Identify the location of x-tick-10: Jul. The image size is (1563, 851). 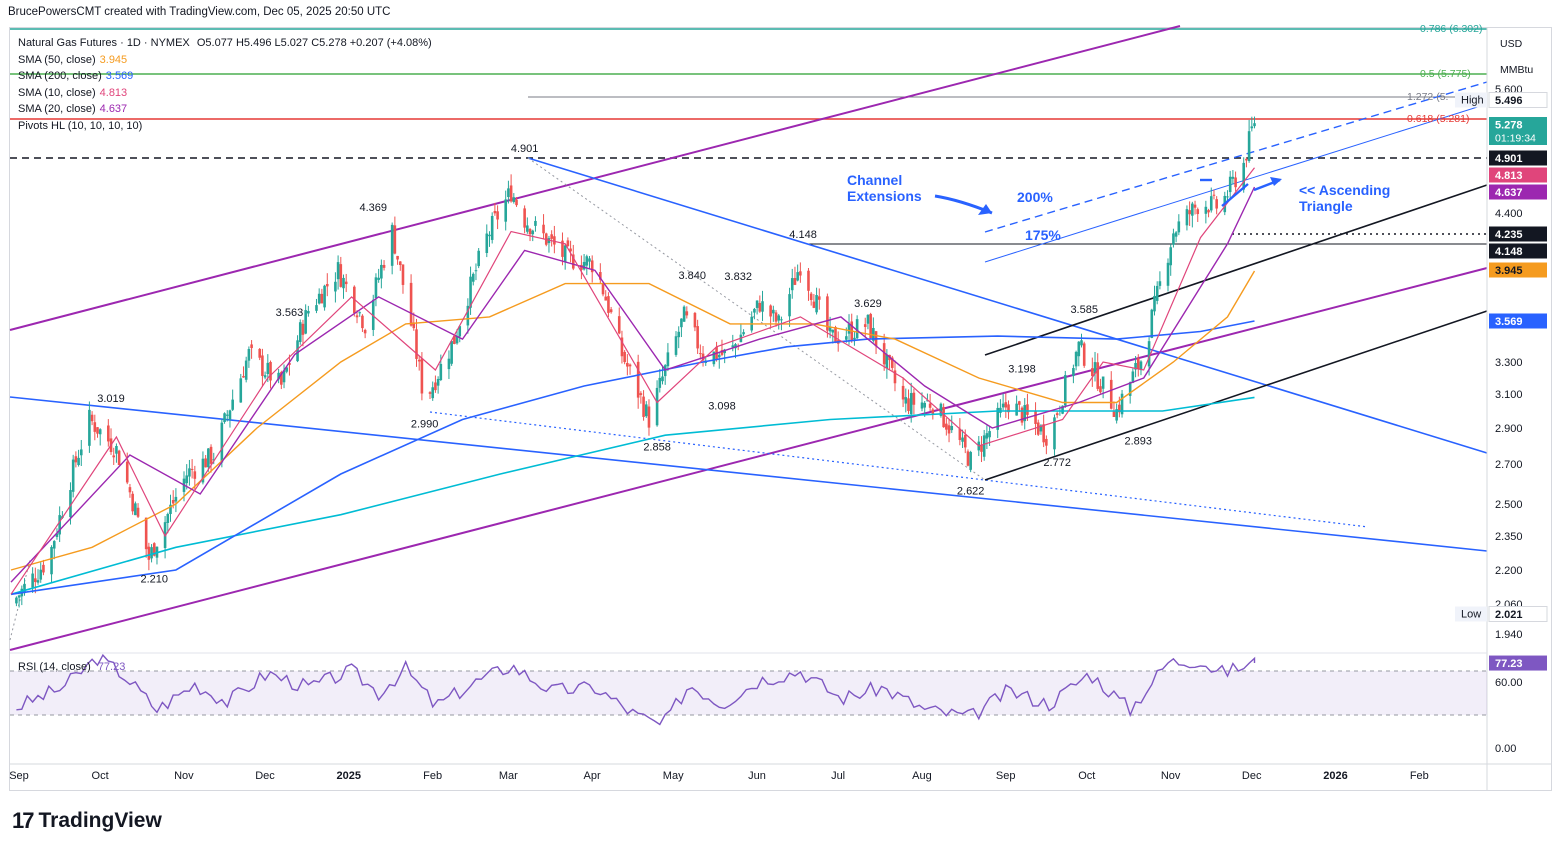
(838, 776).